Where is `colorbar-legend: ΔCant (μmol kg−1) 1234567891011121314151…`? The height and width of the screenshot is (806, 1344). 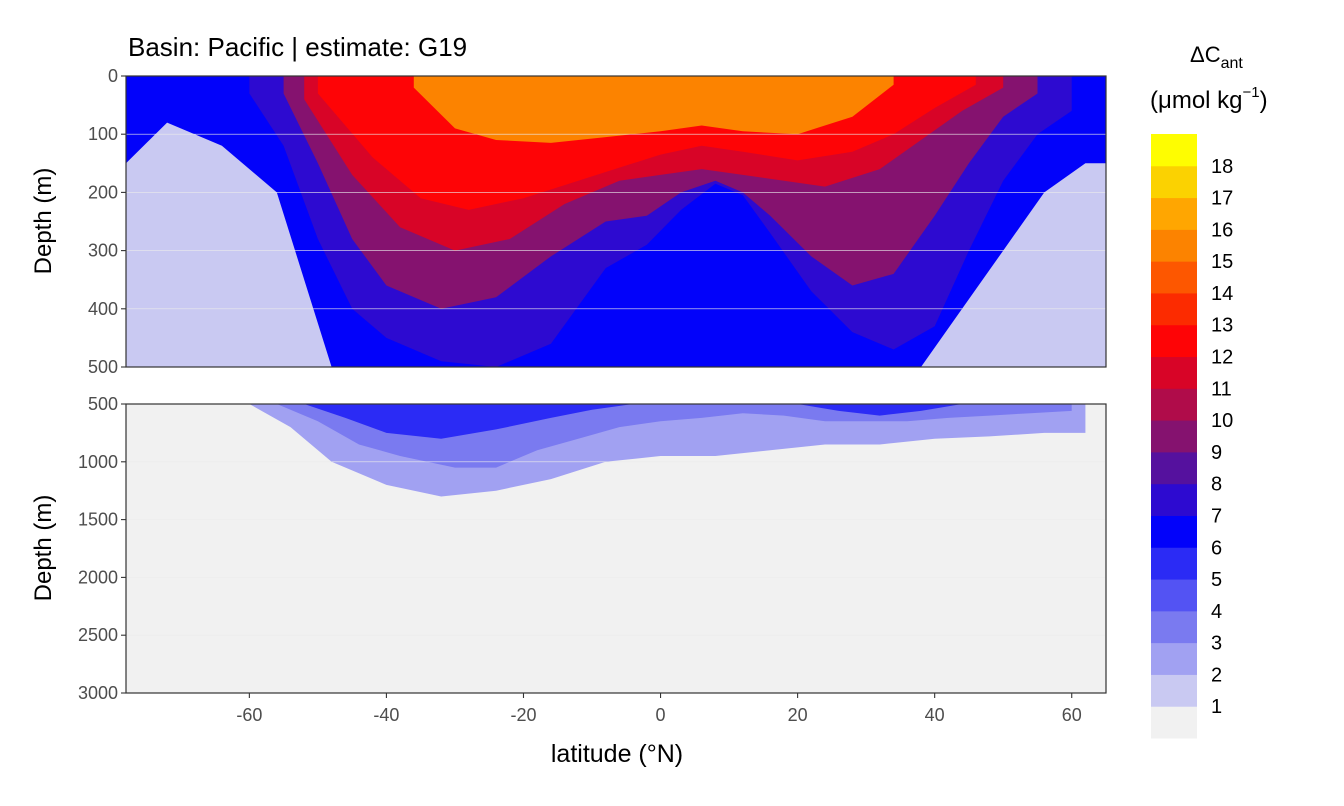 colorbar-legend: ΔCant (μmol kg−1) 1234567891011121314151… is located at coordinates (1209, 390).